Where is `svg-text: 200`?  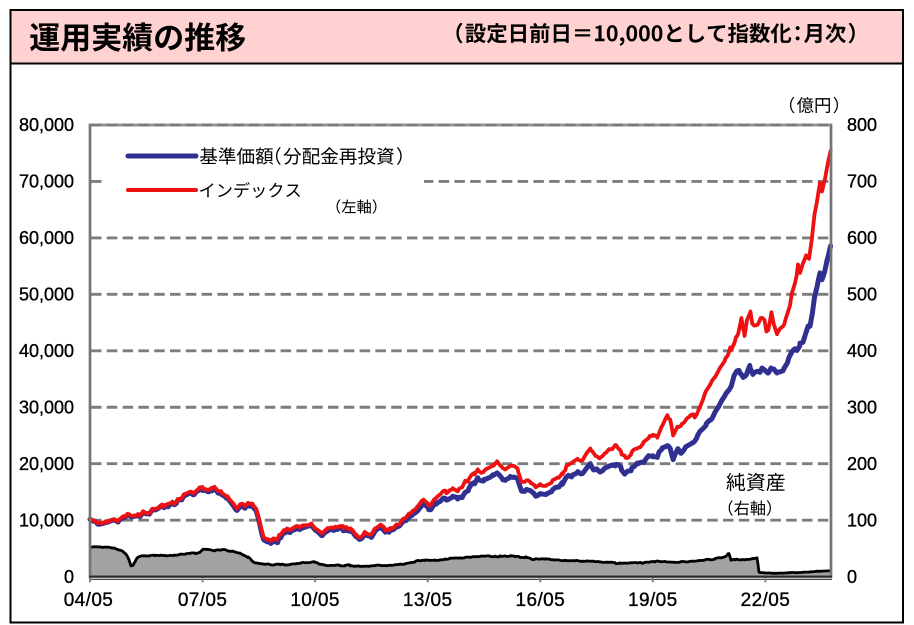
svg-text: 200 is located at coordinates (862, 464).